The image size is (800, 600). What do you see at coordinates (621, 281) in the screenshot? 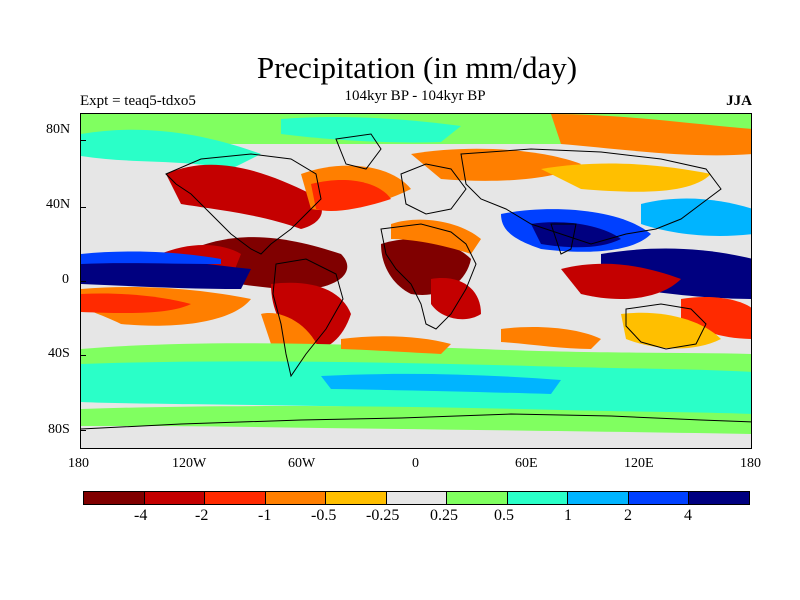
I see `maritime-darkred` at bounding box center [621, 281].